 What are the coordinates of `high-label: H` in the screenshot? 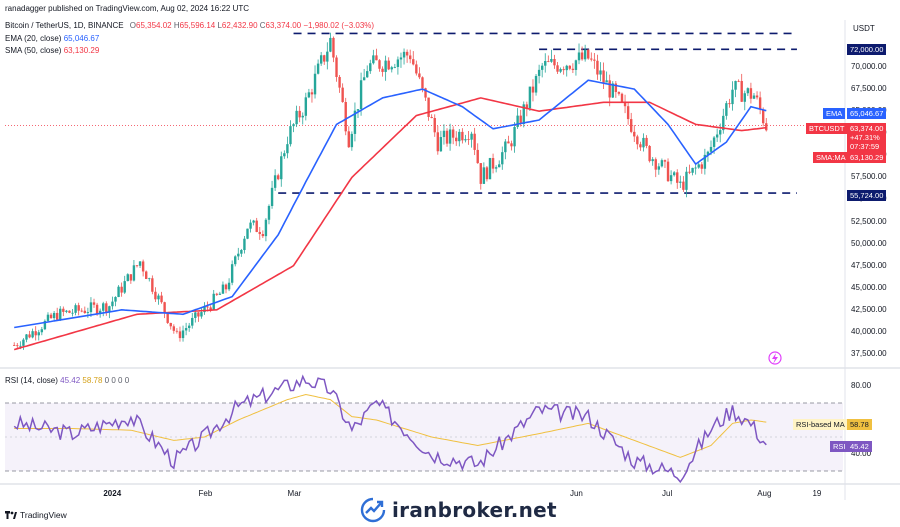 It's located at (176, 25).